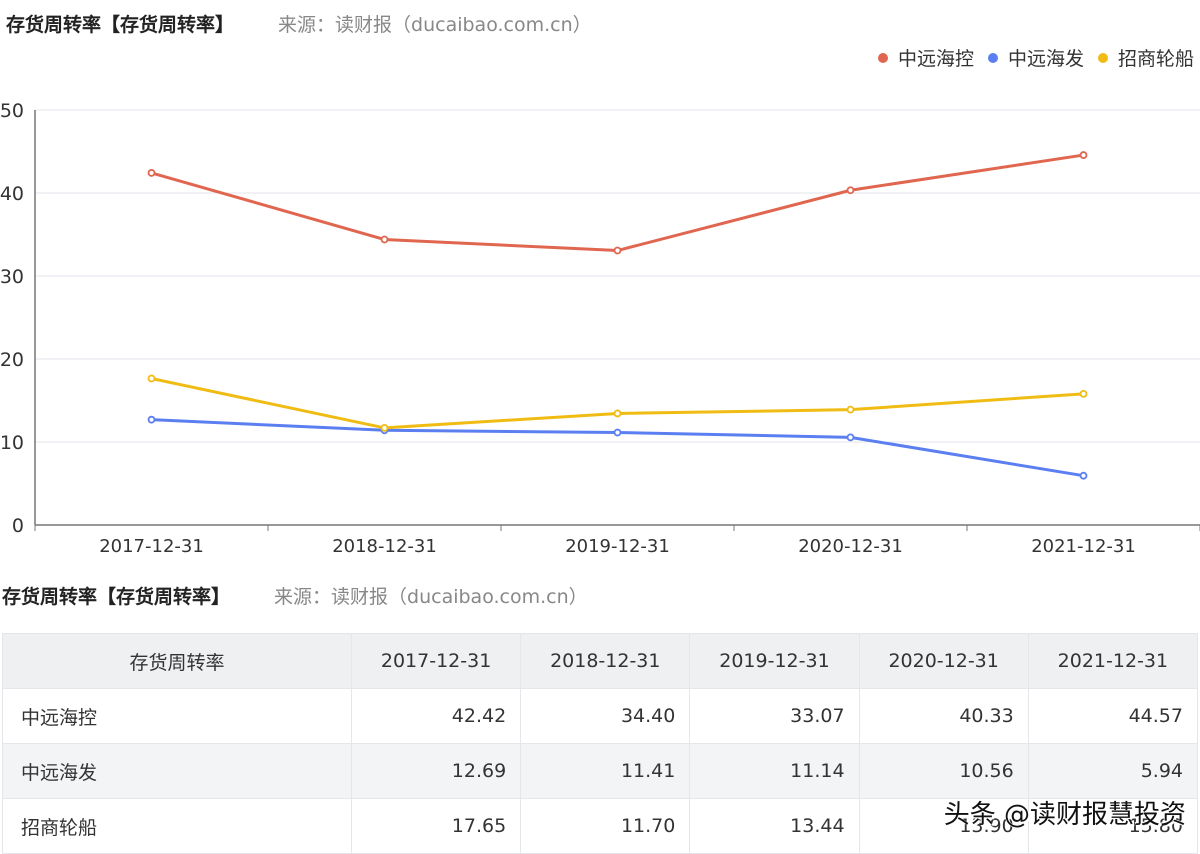 The height and width of the screenshot is (854, 1200). Describe the element at coordinates (617, 546) in the screenshot. I see `x-tick-label: 2019-12-31` at that location.